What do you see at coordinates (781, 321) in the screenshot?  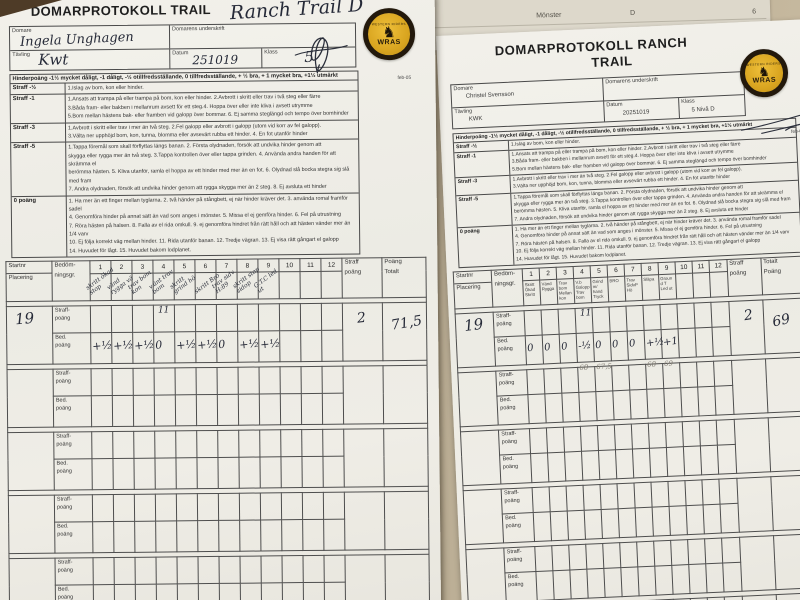 I see `total-value: 69` at bounding box center [781, 321].